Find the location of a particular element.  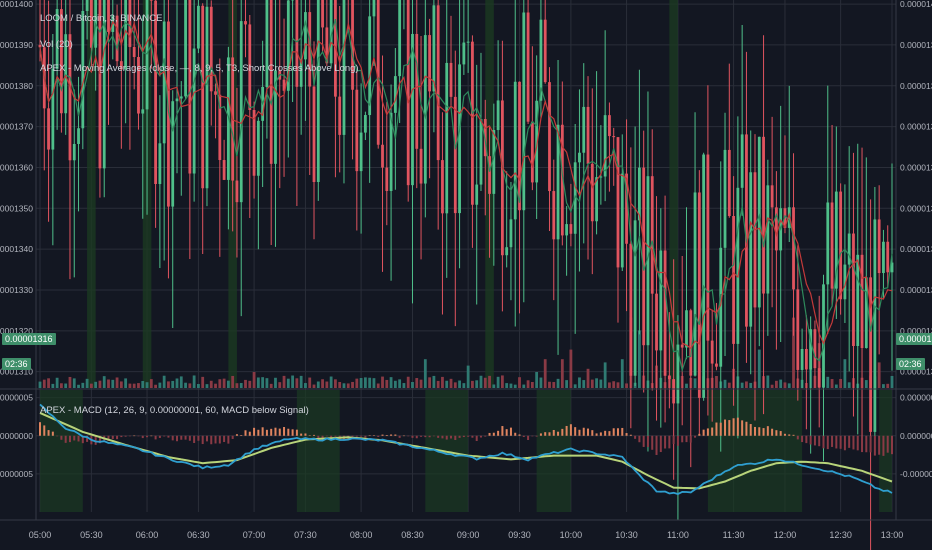

y-tick-label-left: 0.00001360 is located at coordinates (16, 167).